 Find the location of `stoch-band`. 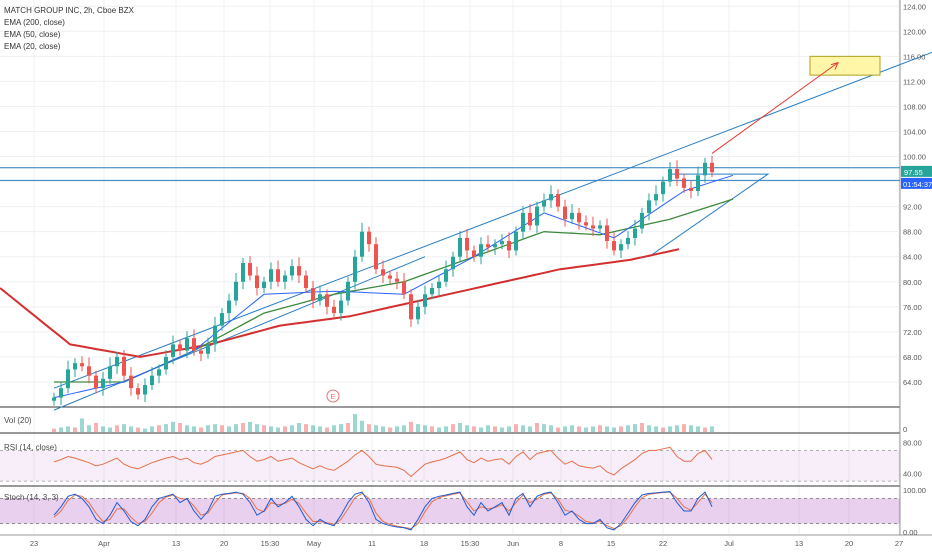

stoch-band is located at coordinates (450, 511).